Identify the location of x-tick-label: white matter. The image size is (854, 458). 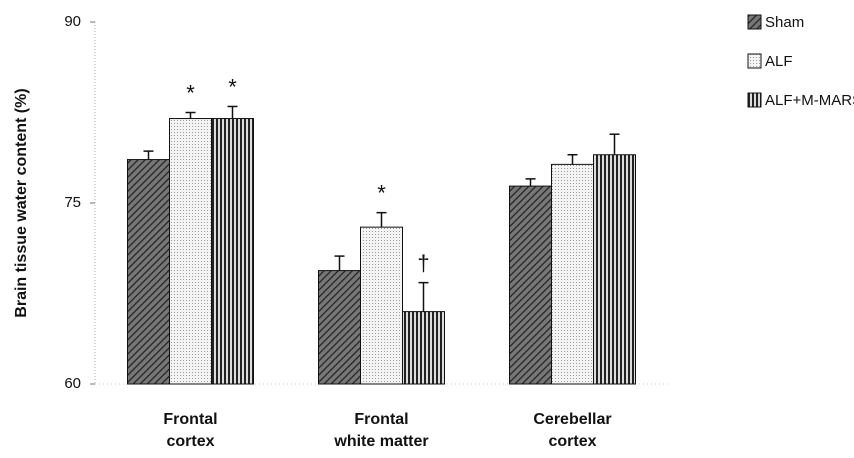
(380, 441).